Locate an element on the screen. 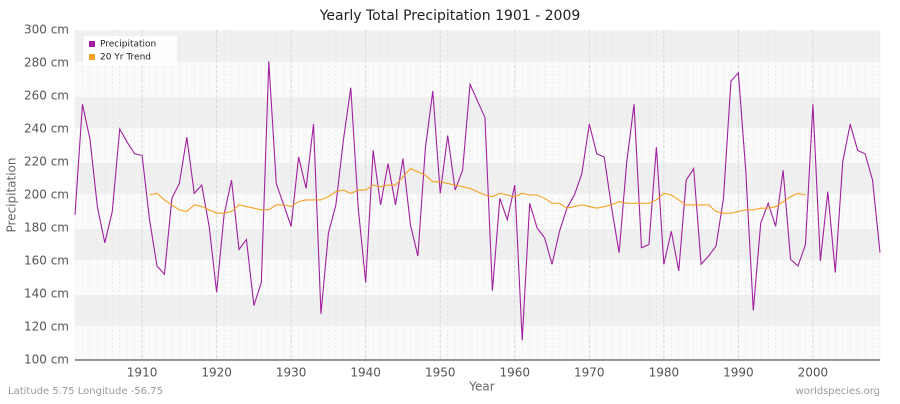 Image resolution: width=900 pixels, height=404 pixels. y-tick-label: 220 cm is located at coordinates (46, 162).